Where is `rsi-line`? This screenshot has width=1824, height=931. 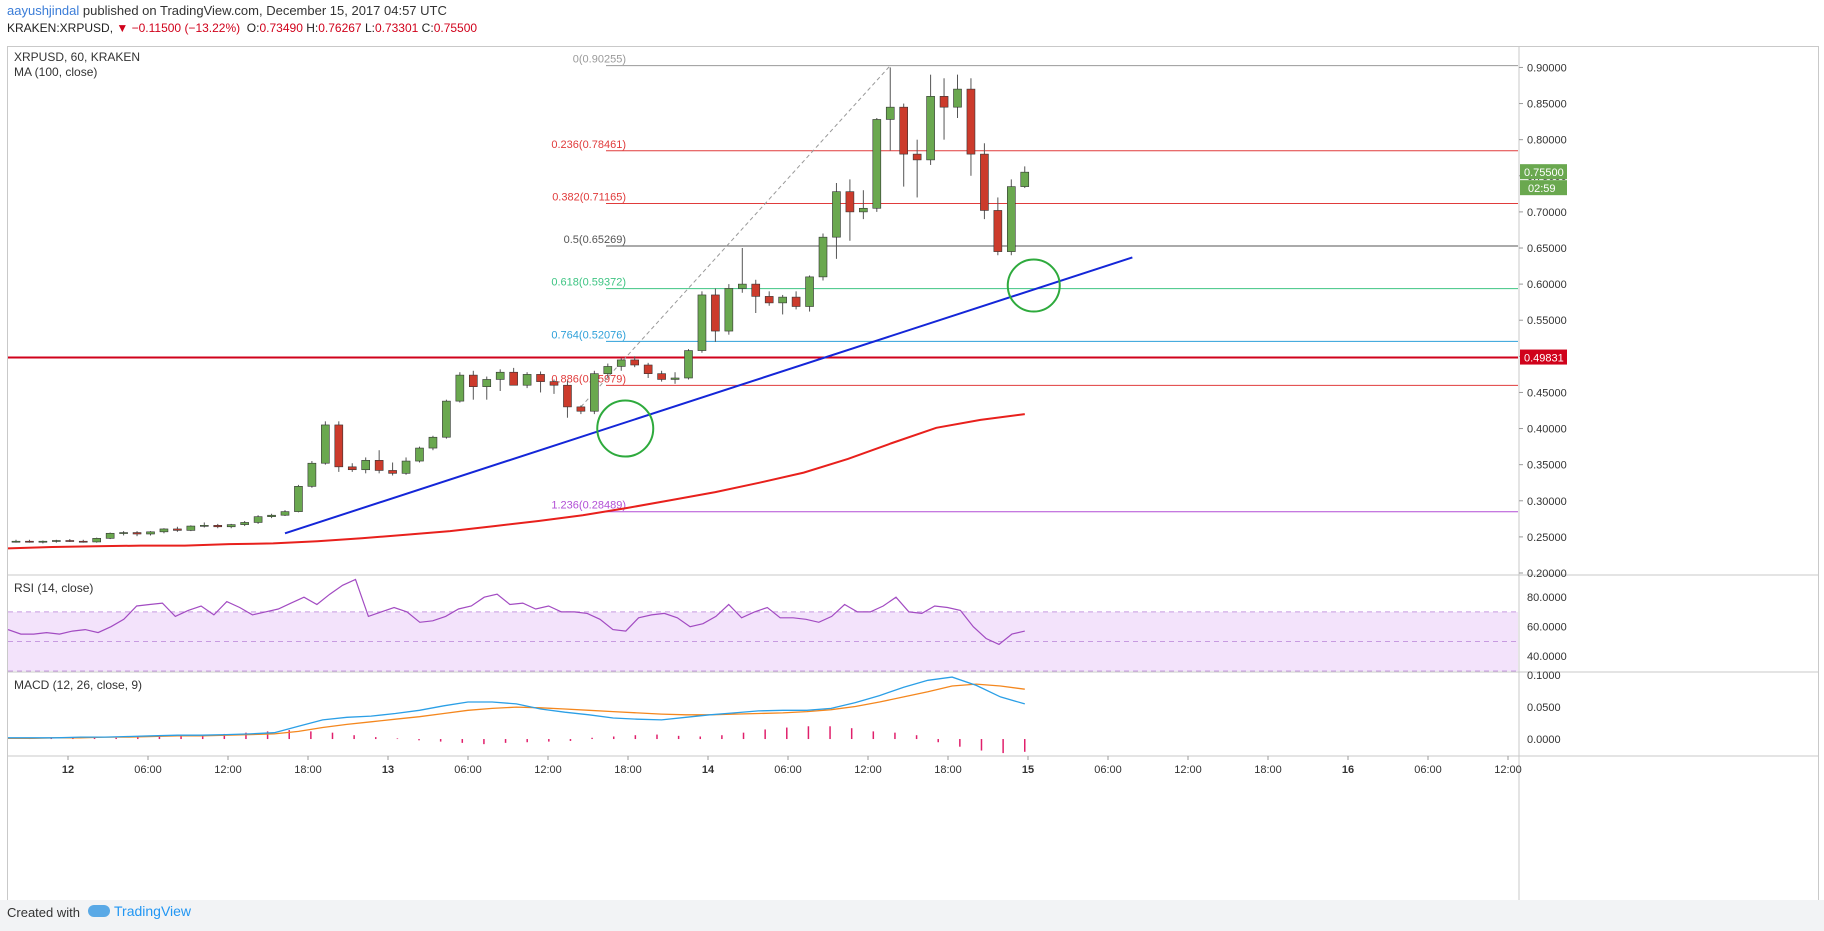 rsi-line is located at coordinates (516, 612).